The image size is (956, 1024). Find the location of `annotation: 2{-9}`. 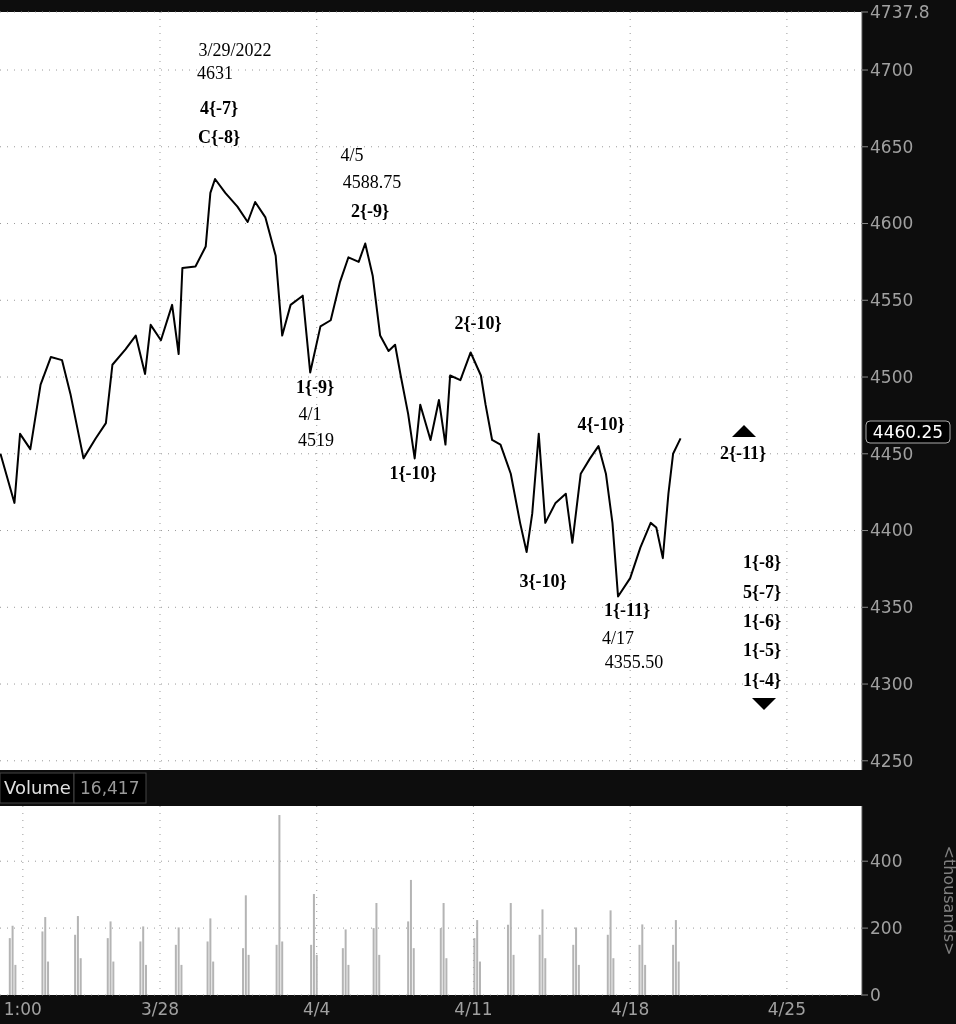

annotation: 2{-9} is located at coordinates (370, 211).